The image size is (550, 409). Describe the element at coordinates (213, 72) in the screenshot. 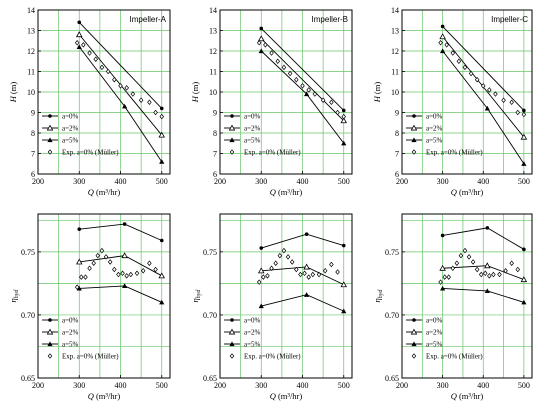

I see `y-tick-label: 11` at that location.